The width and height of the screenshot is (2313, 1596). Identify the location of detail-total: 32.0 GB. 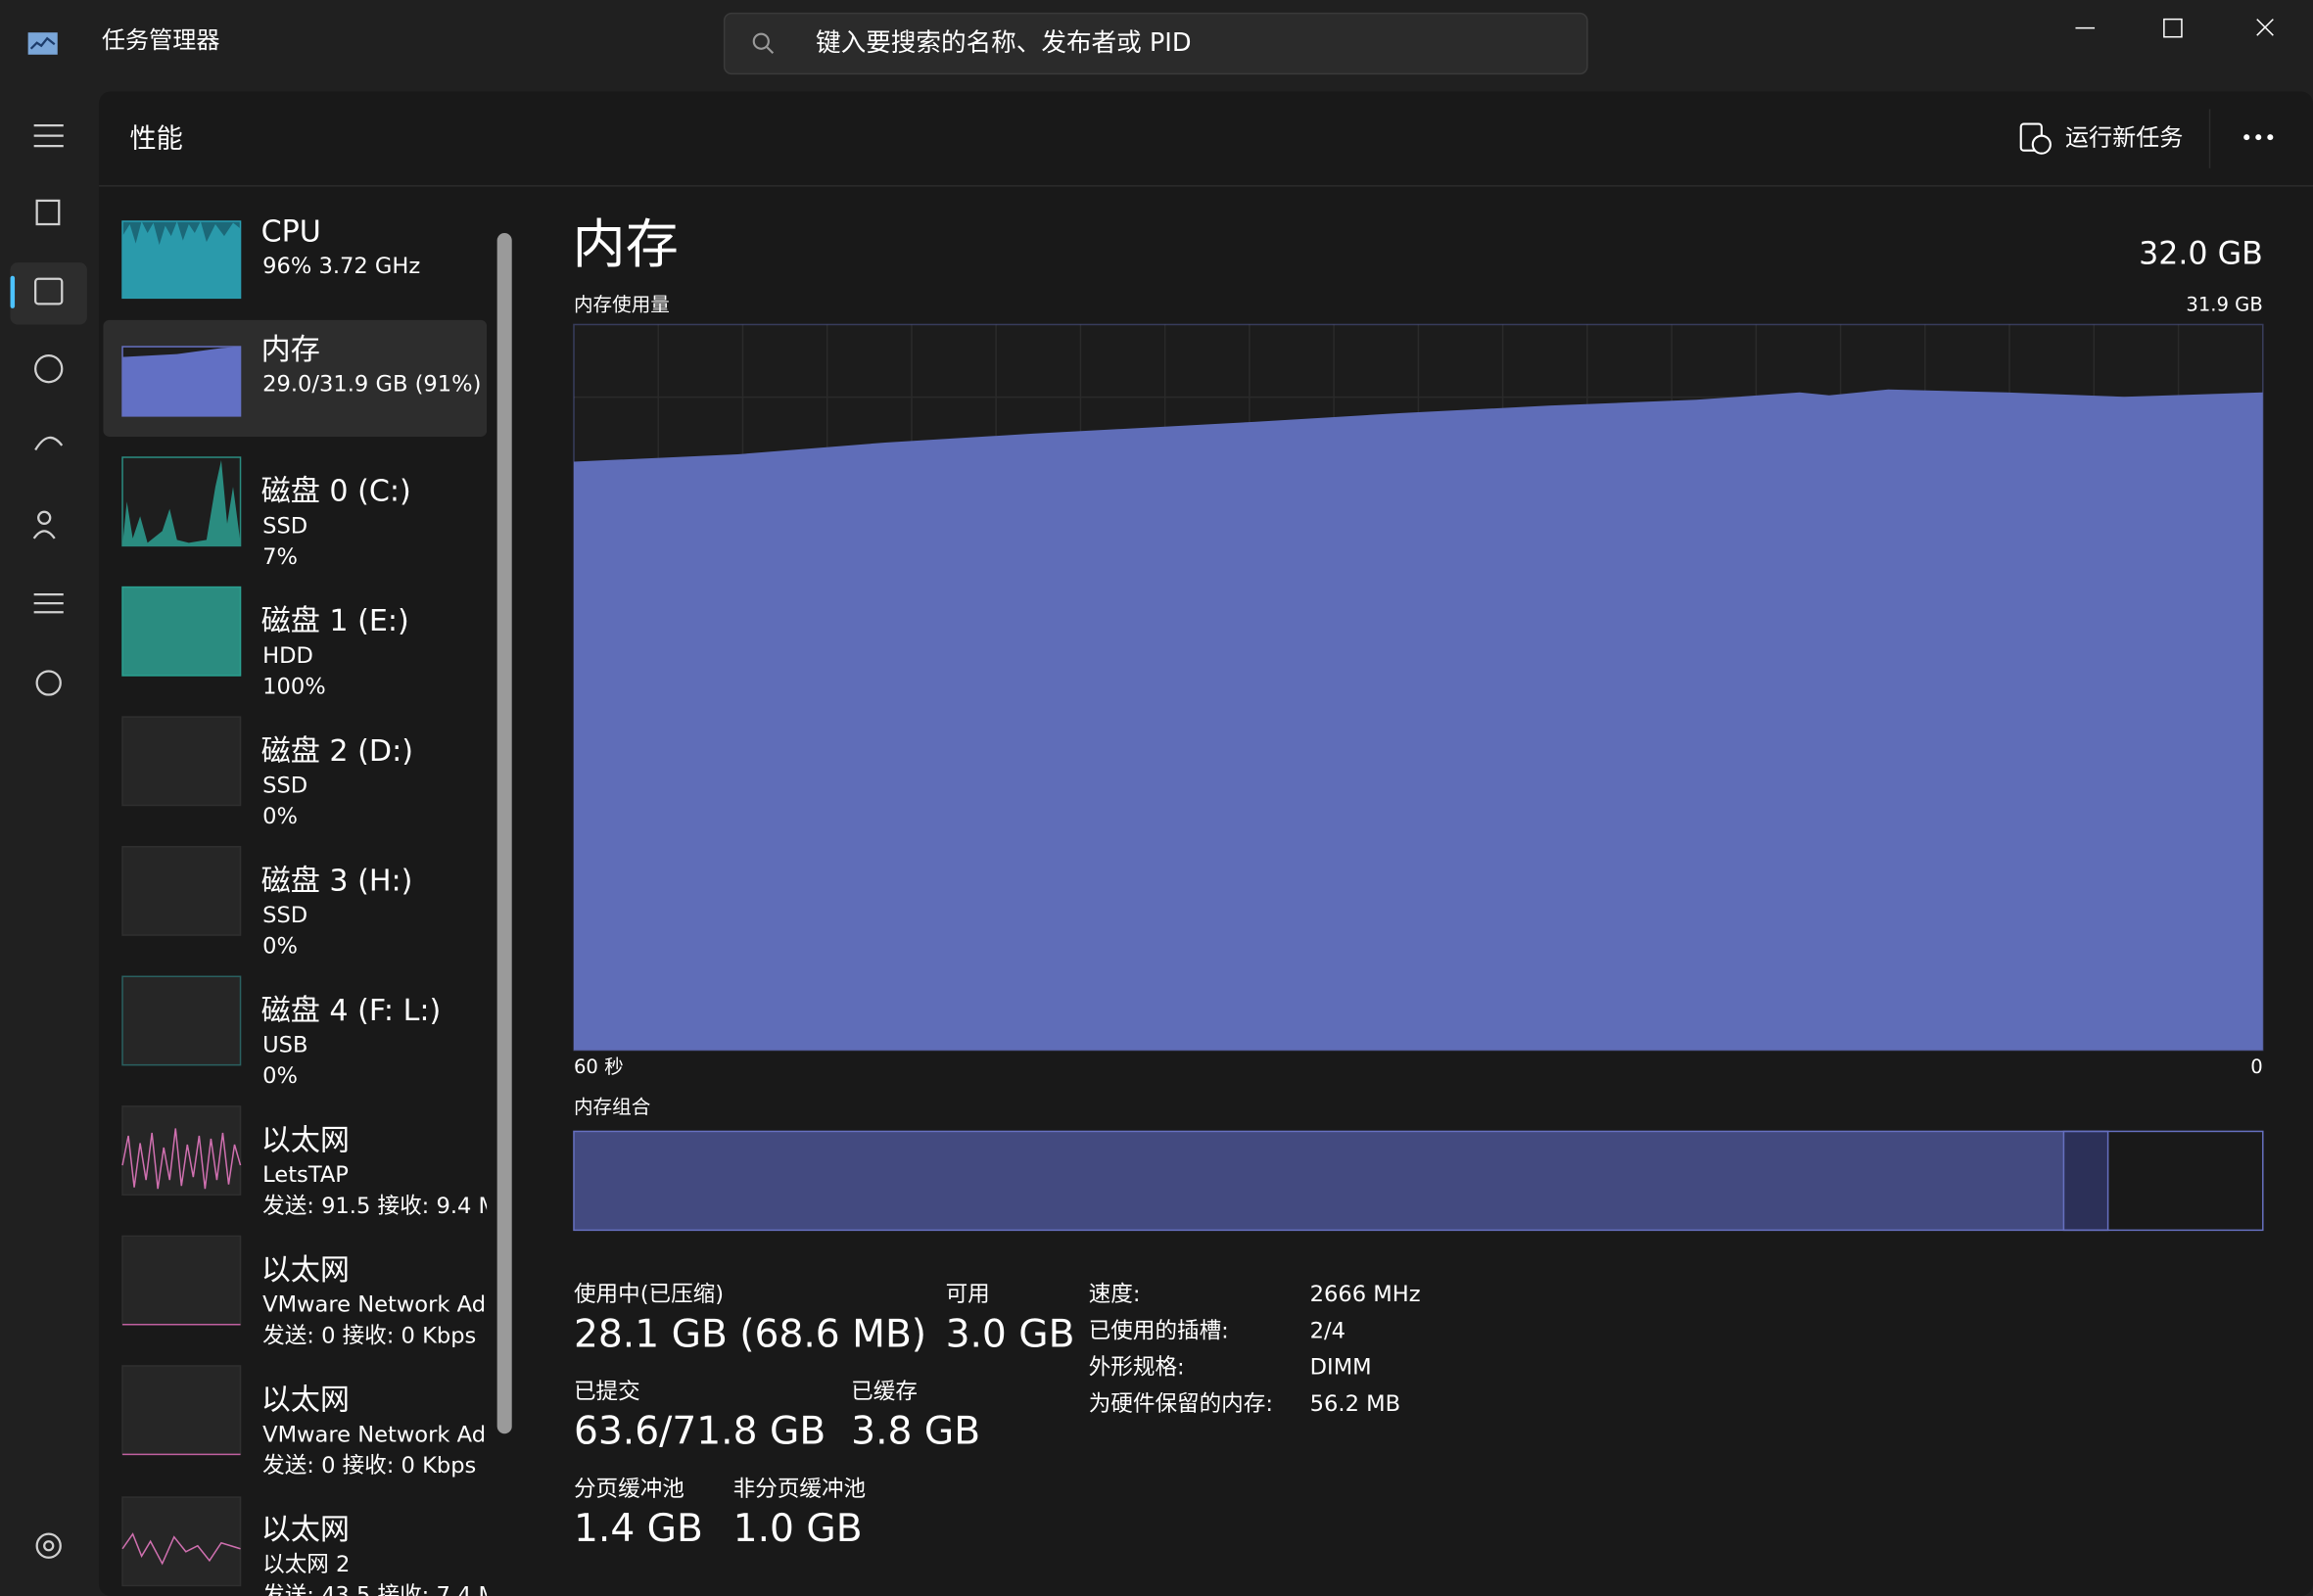
(2201, 254).